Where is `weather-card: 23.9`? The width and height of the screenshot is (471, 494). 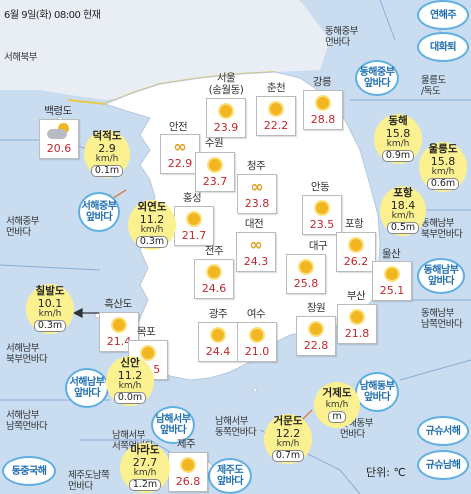 weather-card: 23.9 is located at coordinates (226, 118).